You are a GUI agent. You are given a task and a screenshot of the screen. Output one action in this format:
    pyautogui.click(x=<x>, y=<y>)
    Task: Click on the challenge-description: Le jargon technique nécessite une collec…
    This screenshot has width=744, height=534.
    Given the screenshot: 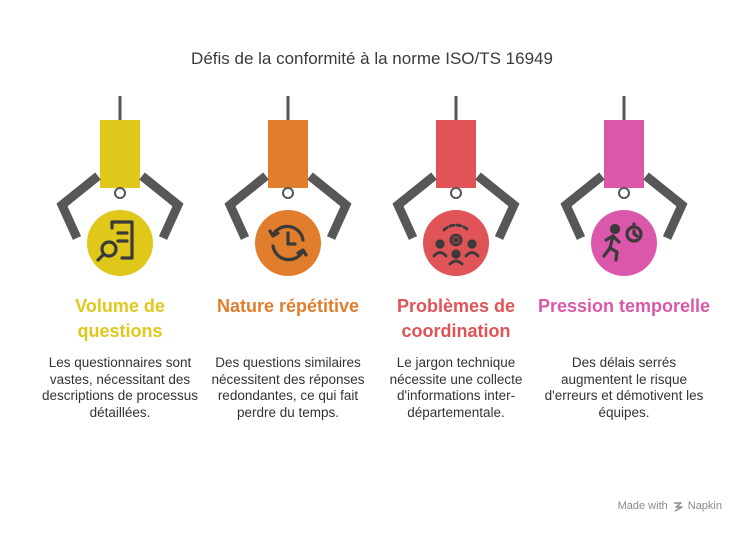 What is the action you would take?
    pyautogui.click(x=456, y=387)
    